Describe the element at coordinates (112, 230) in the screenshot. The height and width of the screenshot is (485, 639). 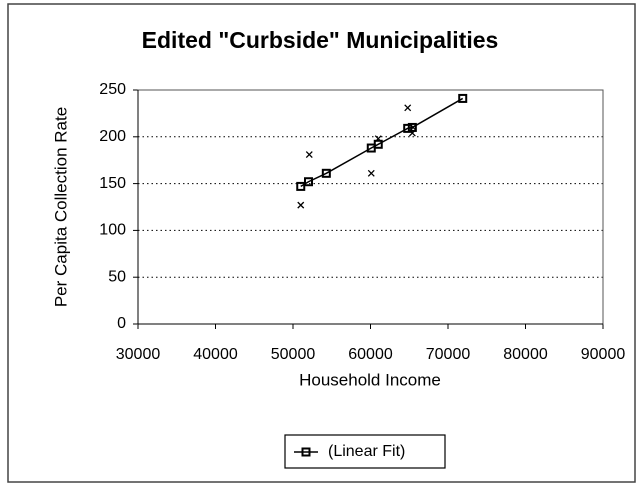
I see `y-tick-label: 100` at that location.